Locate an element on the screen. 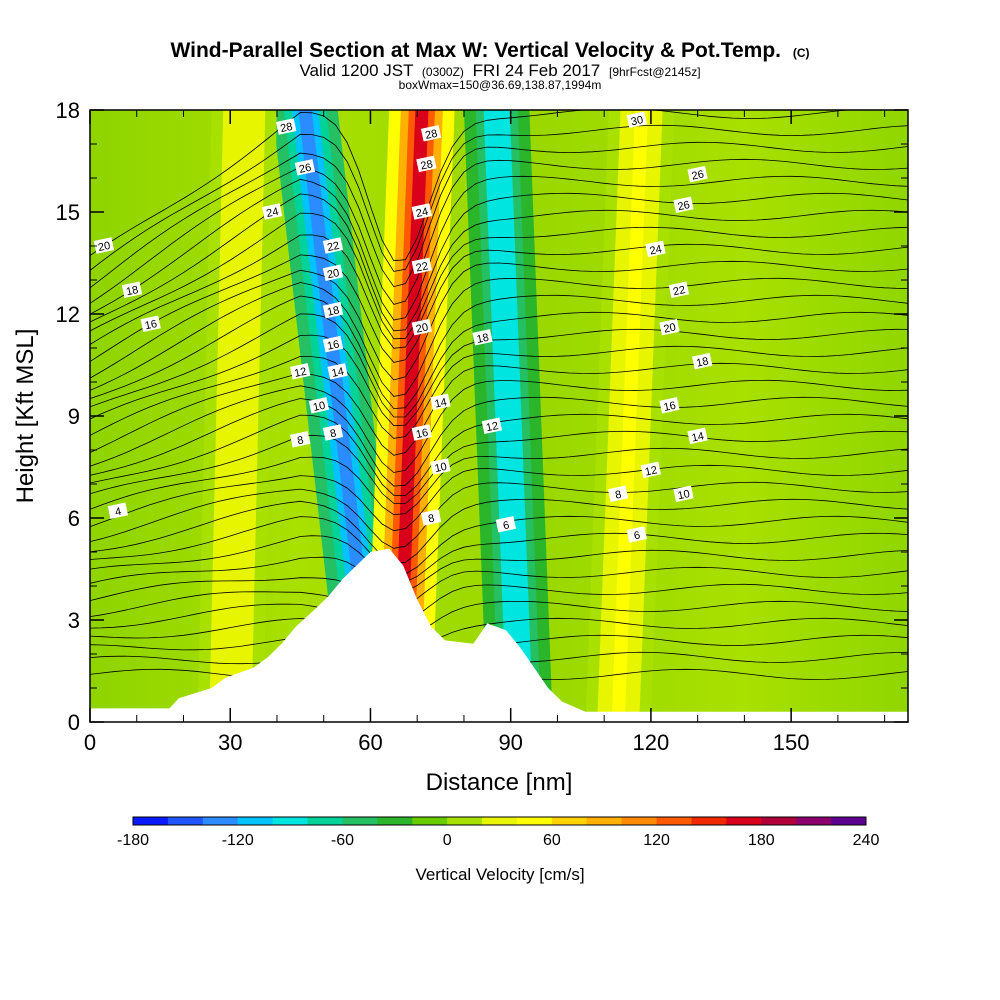 The image size is (1000, 1000). contour-label-36: 26 is located at coordinates (697, 174).